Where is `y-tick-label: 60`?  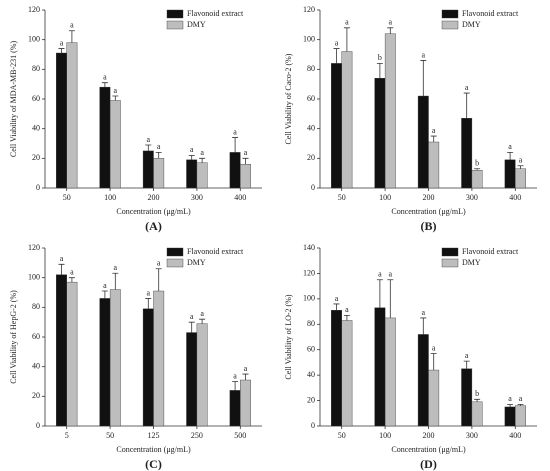 y-tick-label: 60 is located at coordinates (36, 98).